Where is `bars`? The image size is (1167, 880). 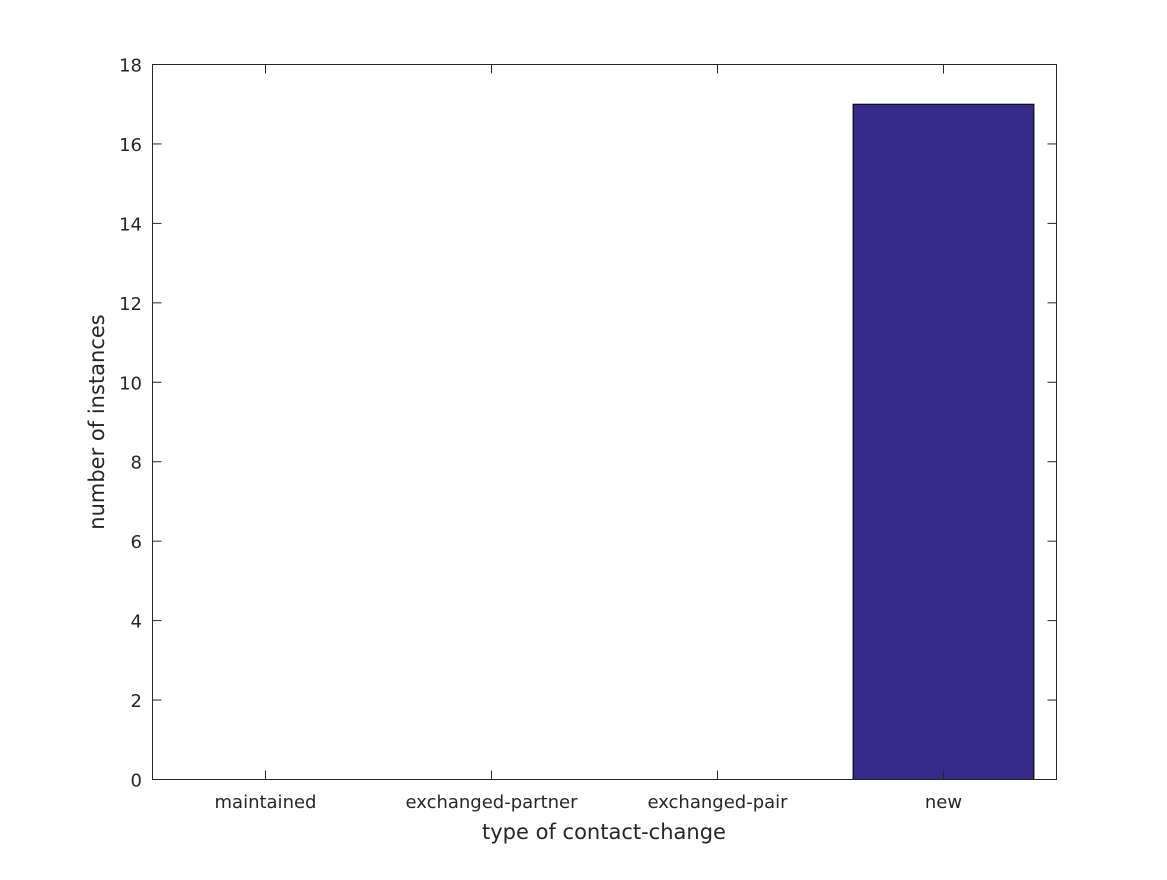 bars is located at coordinates (943, 441).